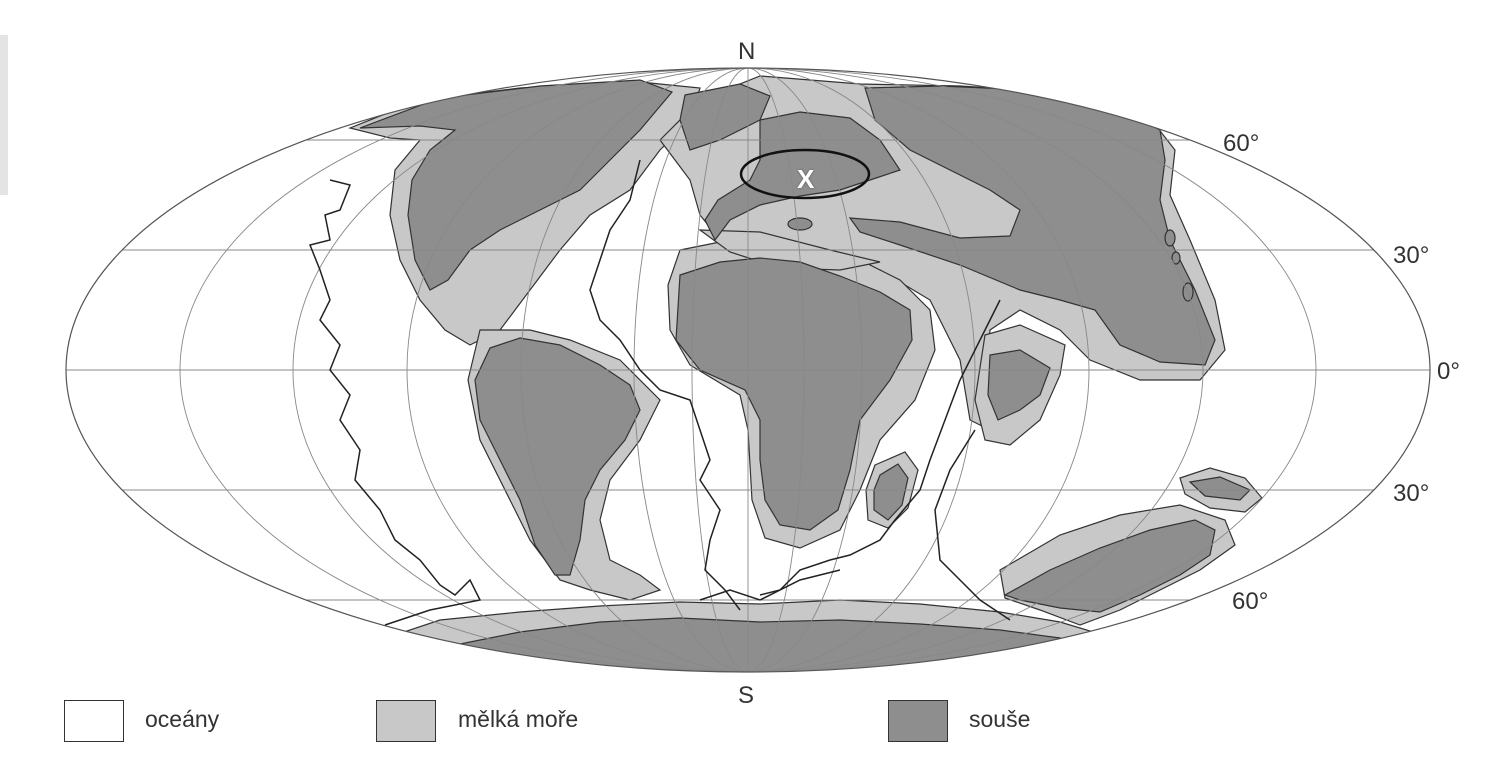 Image resolution: width=1499 pixels, height=757 pixels. I want to click on highlight-ellipse, so click(805, 174).